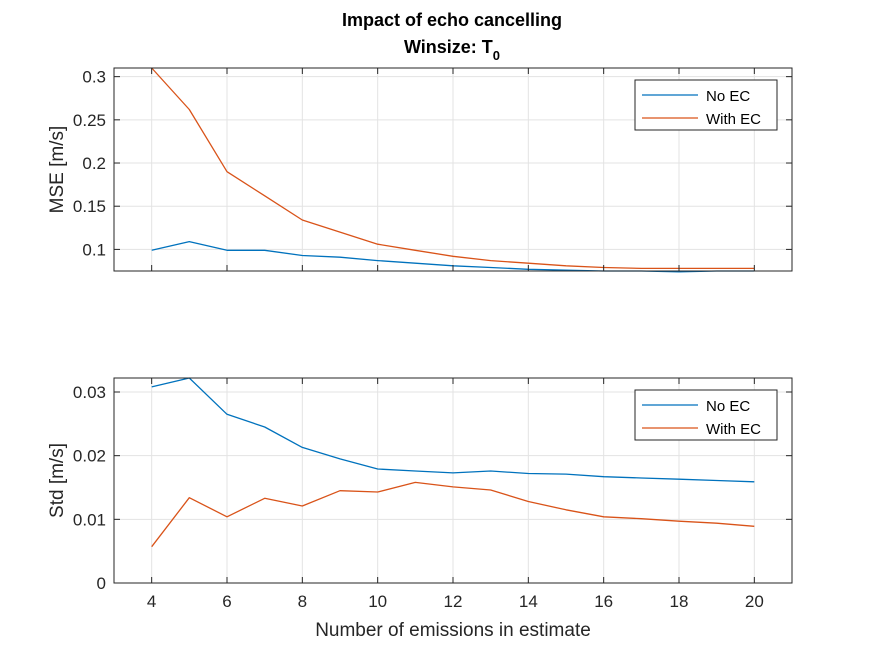 The height and width of the screenshot is (656, 875). What do you see at coordinates (57, 480) in the screenshot?
I see `std-y-axis-label: Std [m/s]` at bounding box center [57, 480].